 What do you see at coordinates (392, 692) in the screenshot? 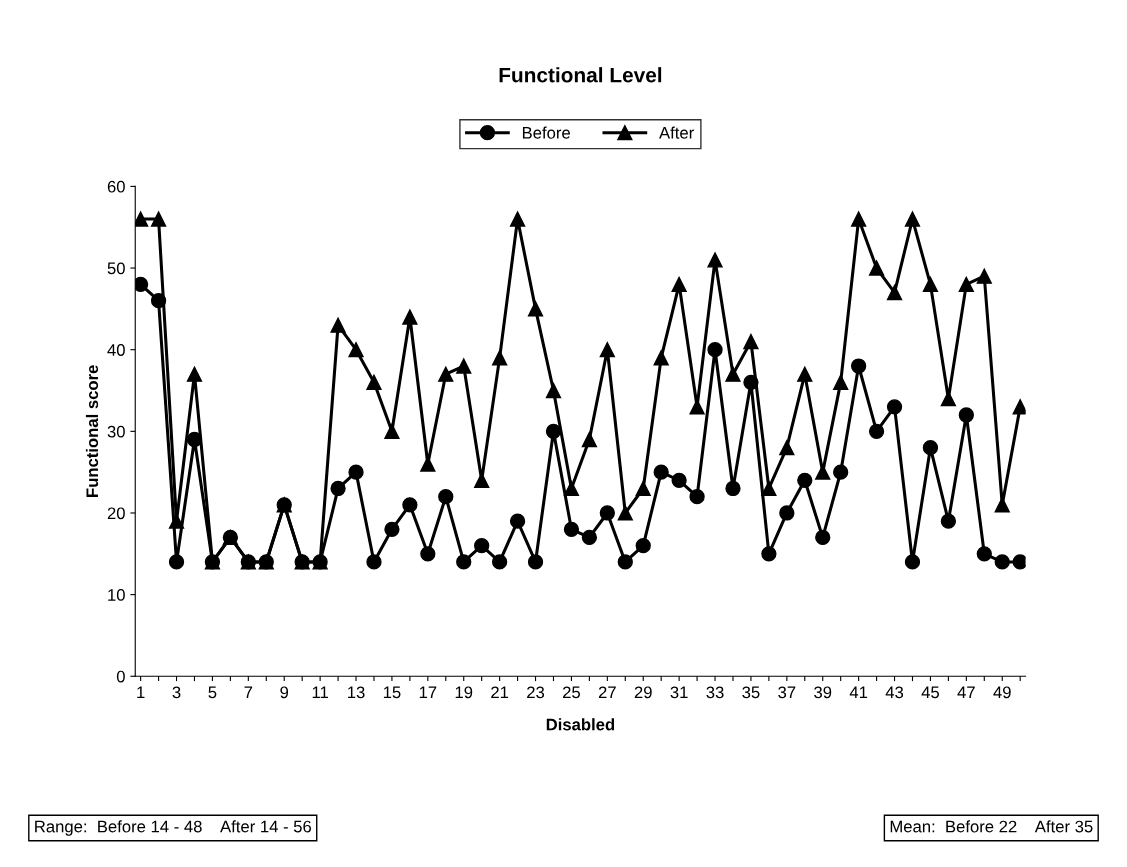
I see `x-tick-label: 15` at bounding box center [392, 692].